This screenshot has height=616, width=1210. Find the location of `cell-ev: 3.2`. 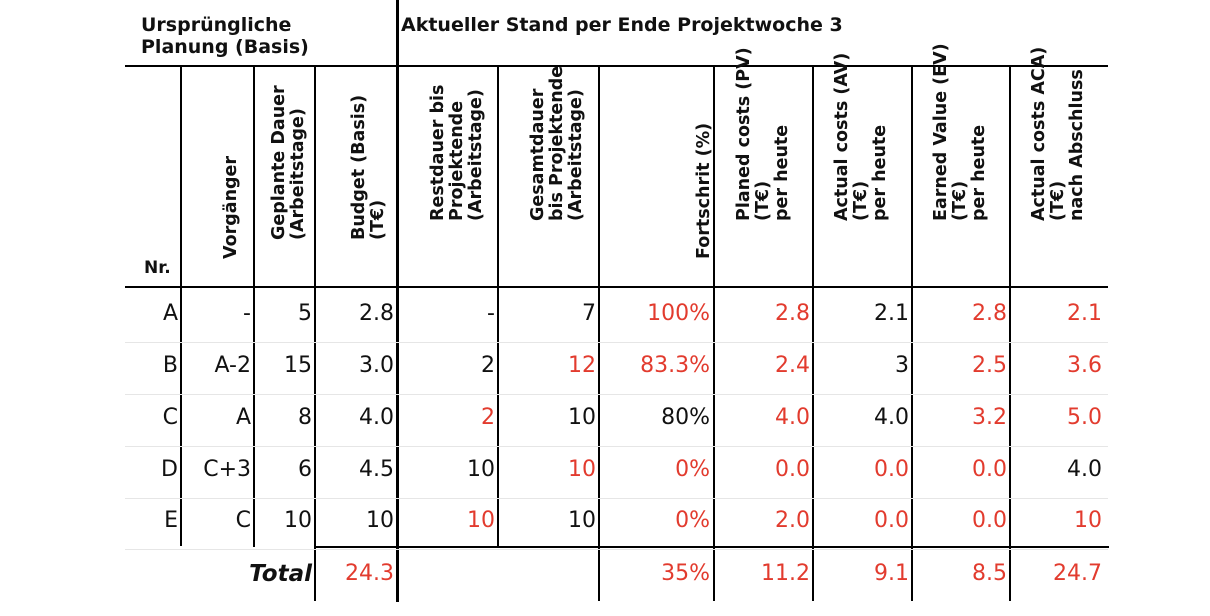

cell-ev: 3.2 is located at coordinates (989, 417).